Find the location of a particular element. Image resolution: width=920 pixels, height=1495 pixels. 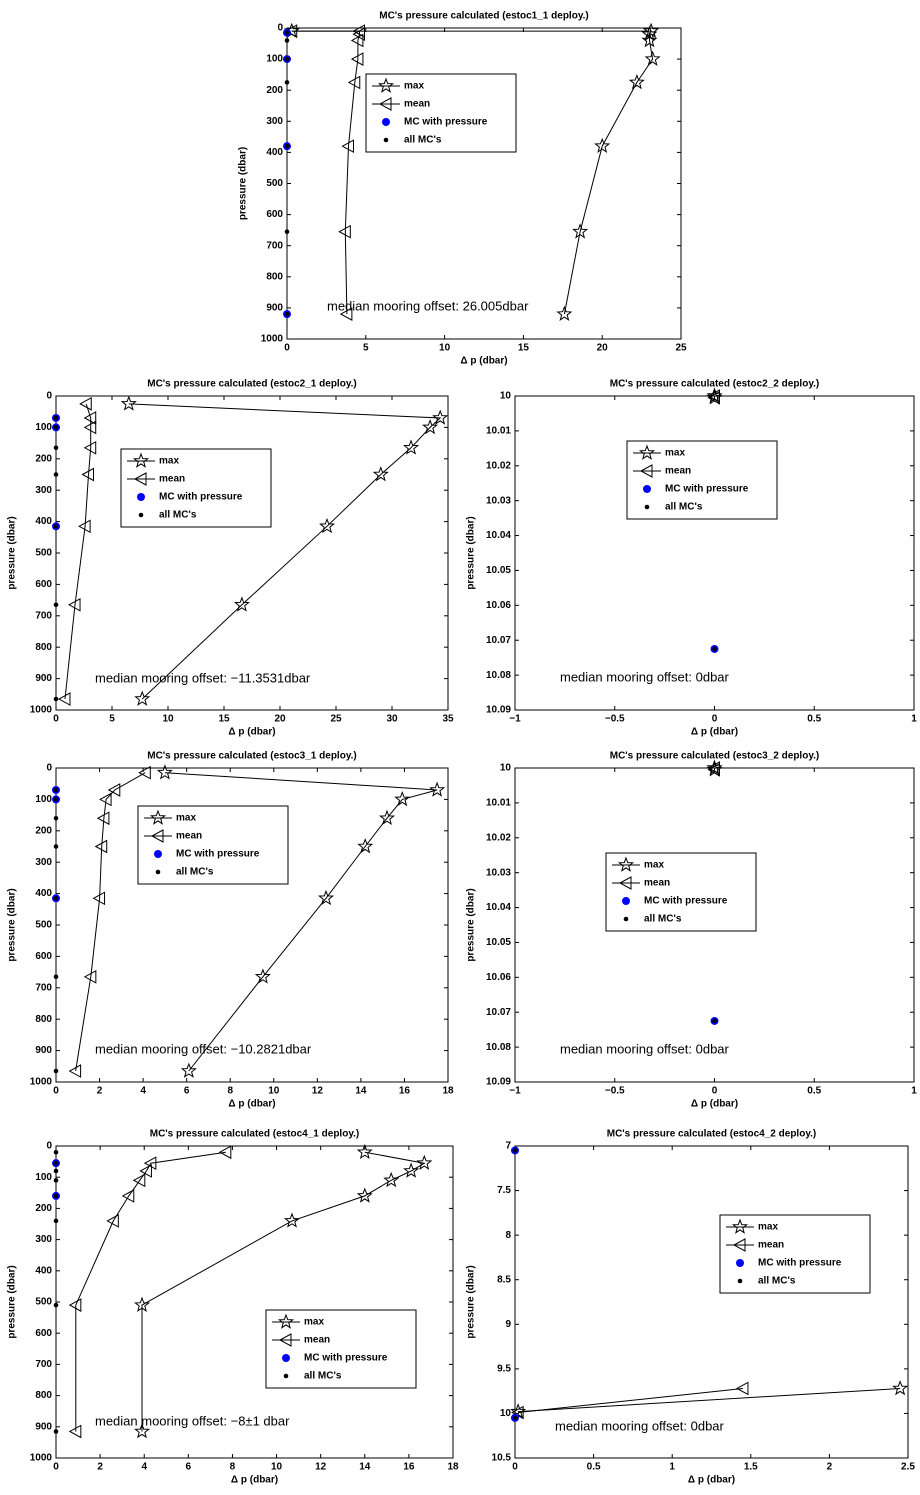

y-tick-label: 10.07 is located at coordinates (498, 640).